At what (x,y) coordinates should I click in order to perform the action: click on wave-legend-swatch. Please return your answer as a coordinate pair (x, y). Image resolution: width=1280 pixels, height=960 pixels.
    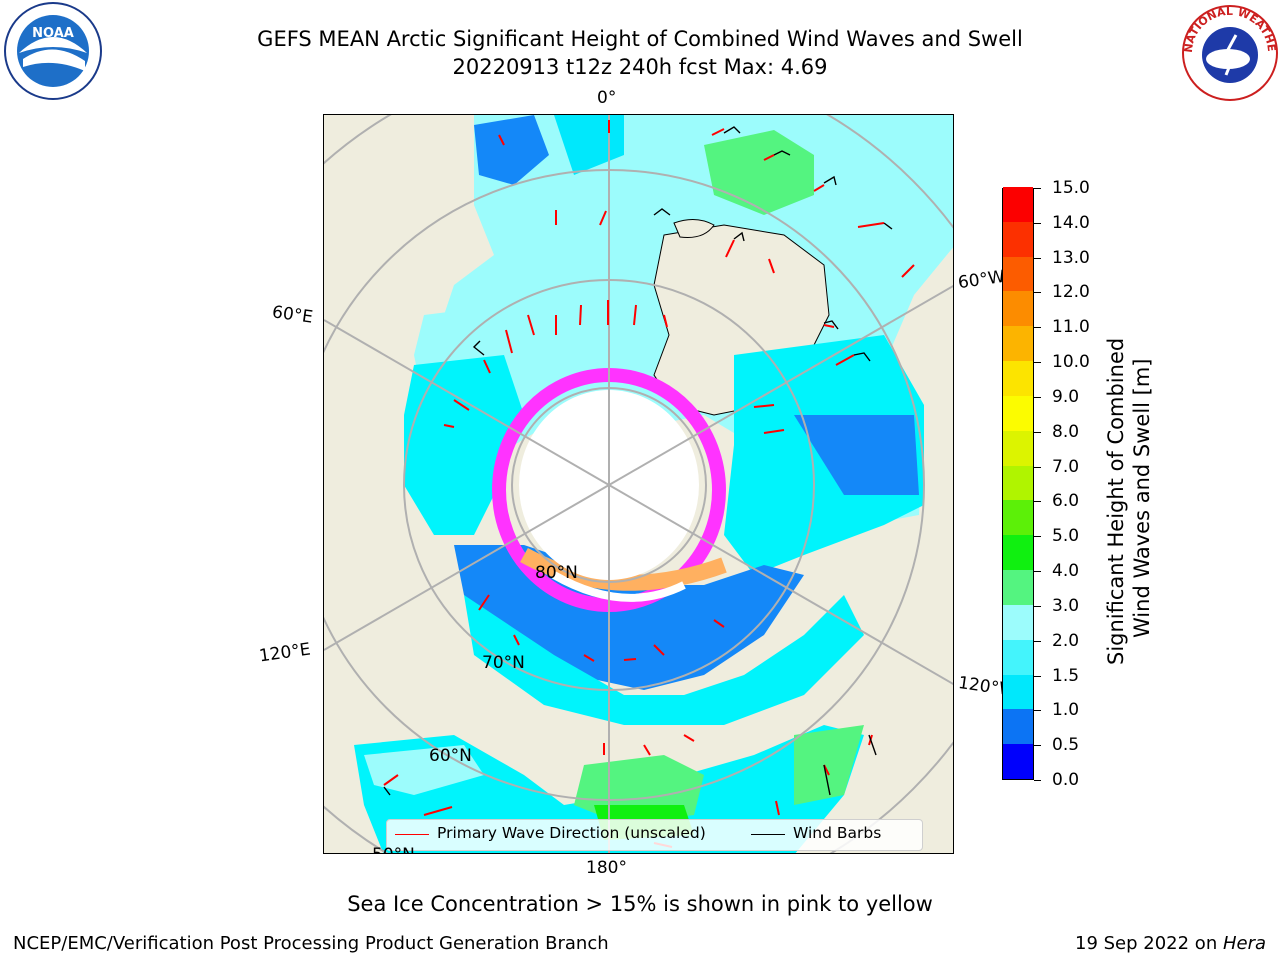
    Looking at the image, I should click on (412, 834).